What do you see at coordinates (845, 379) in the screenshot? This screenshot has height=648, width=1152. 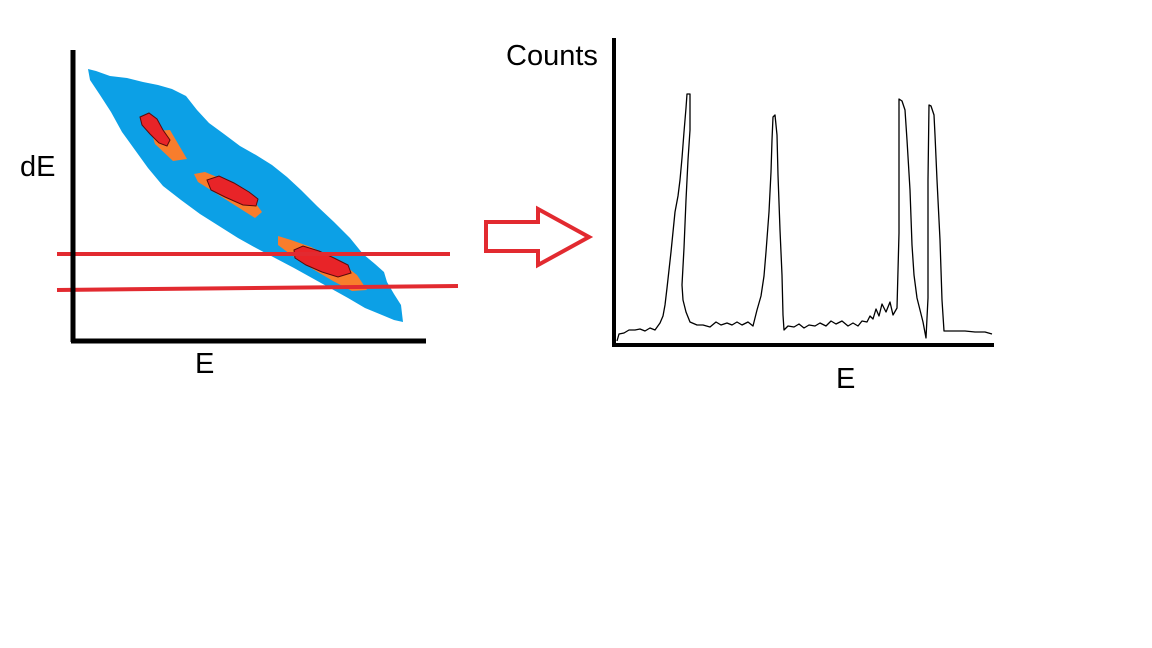 I see `right-x-axis-label: E` at bounding box center [845, 379].